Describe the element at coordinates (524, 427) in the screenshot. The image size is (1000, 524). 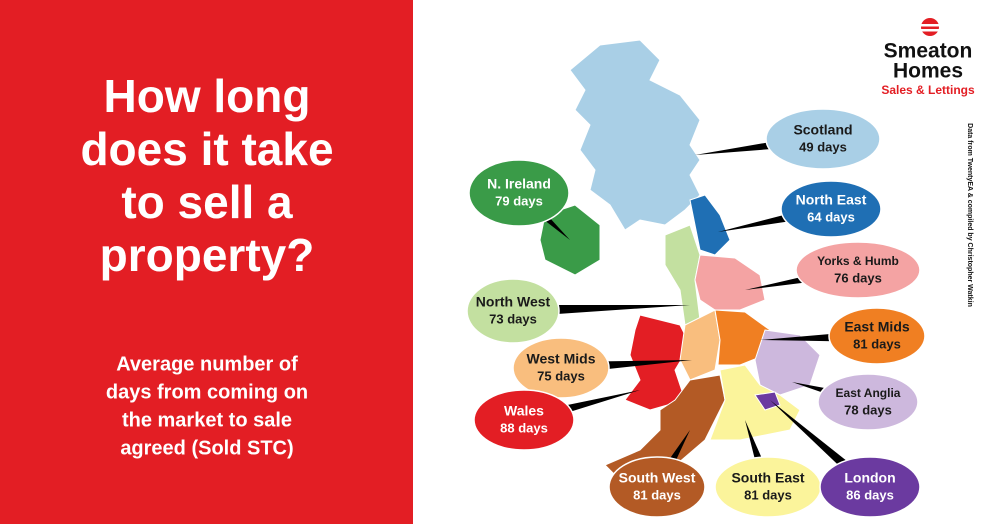
I see `region-days: 88 days` at that location.